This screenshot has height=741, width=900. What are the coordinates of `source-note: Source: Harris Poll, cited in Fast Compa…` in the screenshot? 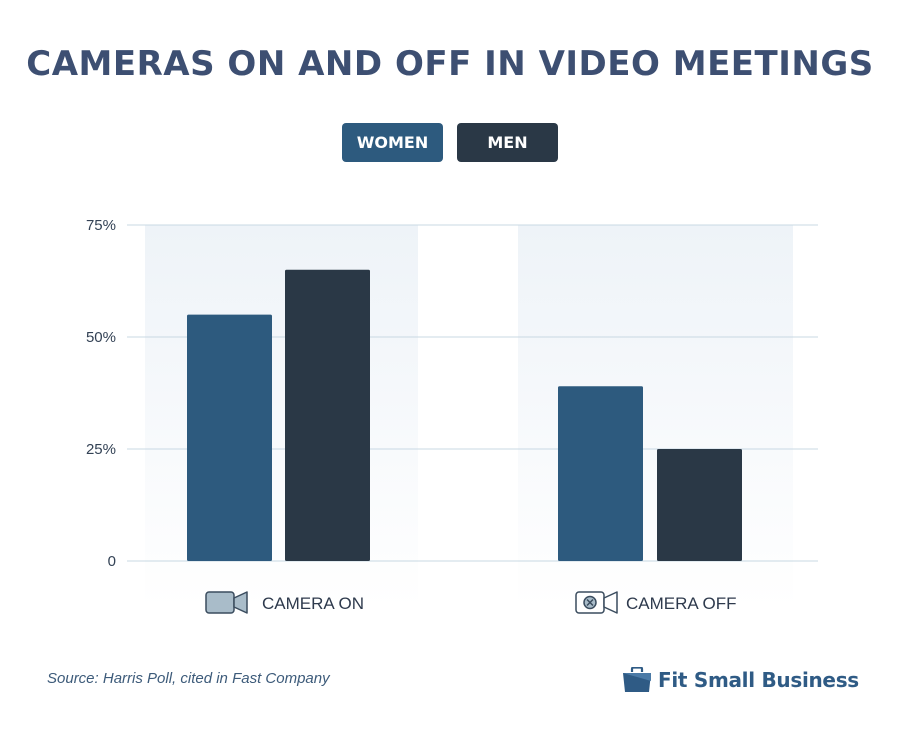 It's located at (188, 678).